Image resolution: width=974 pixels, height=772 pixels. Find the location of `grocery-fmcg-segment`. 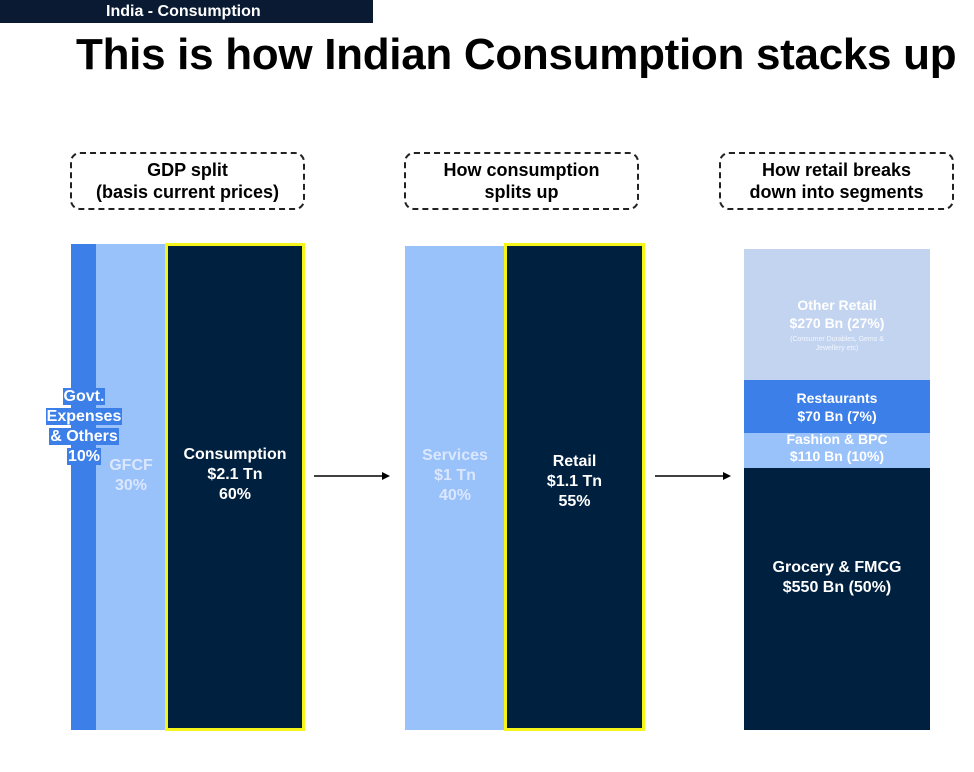

grocery-fmcg-segment is located at coordinates (837, 599).